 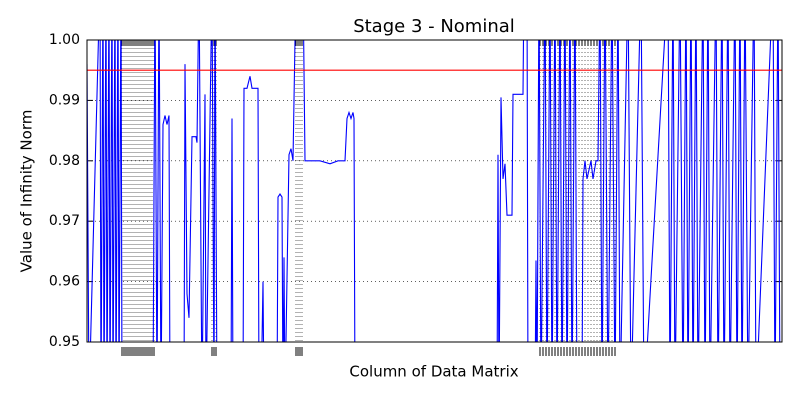 I want to click on y-tick-label: 1.00, so click(x=64, y=40).